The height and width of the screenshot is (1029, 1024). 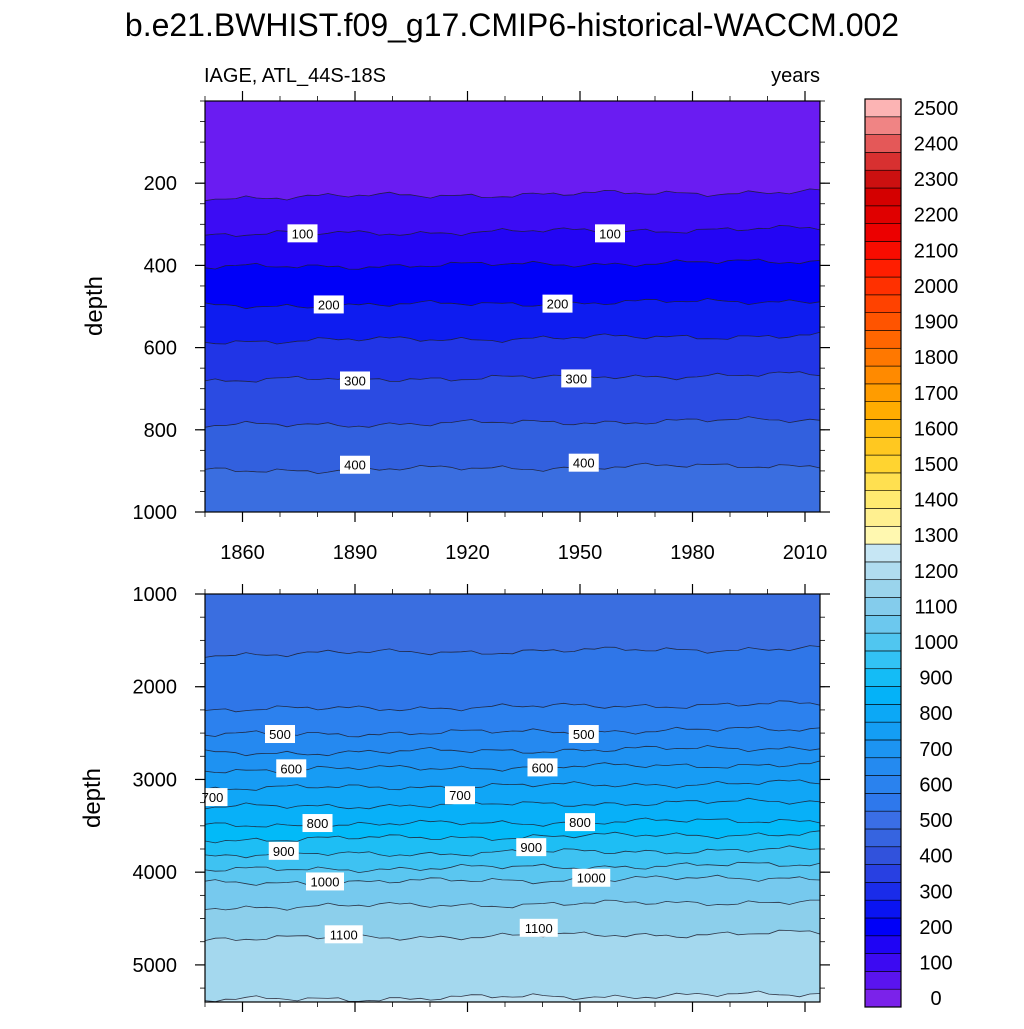 What do you see at coordinates (935, 821) in the screenshot?
I see `colorbar-label: 500` at bounding box center [935, 821].